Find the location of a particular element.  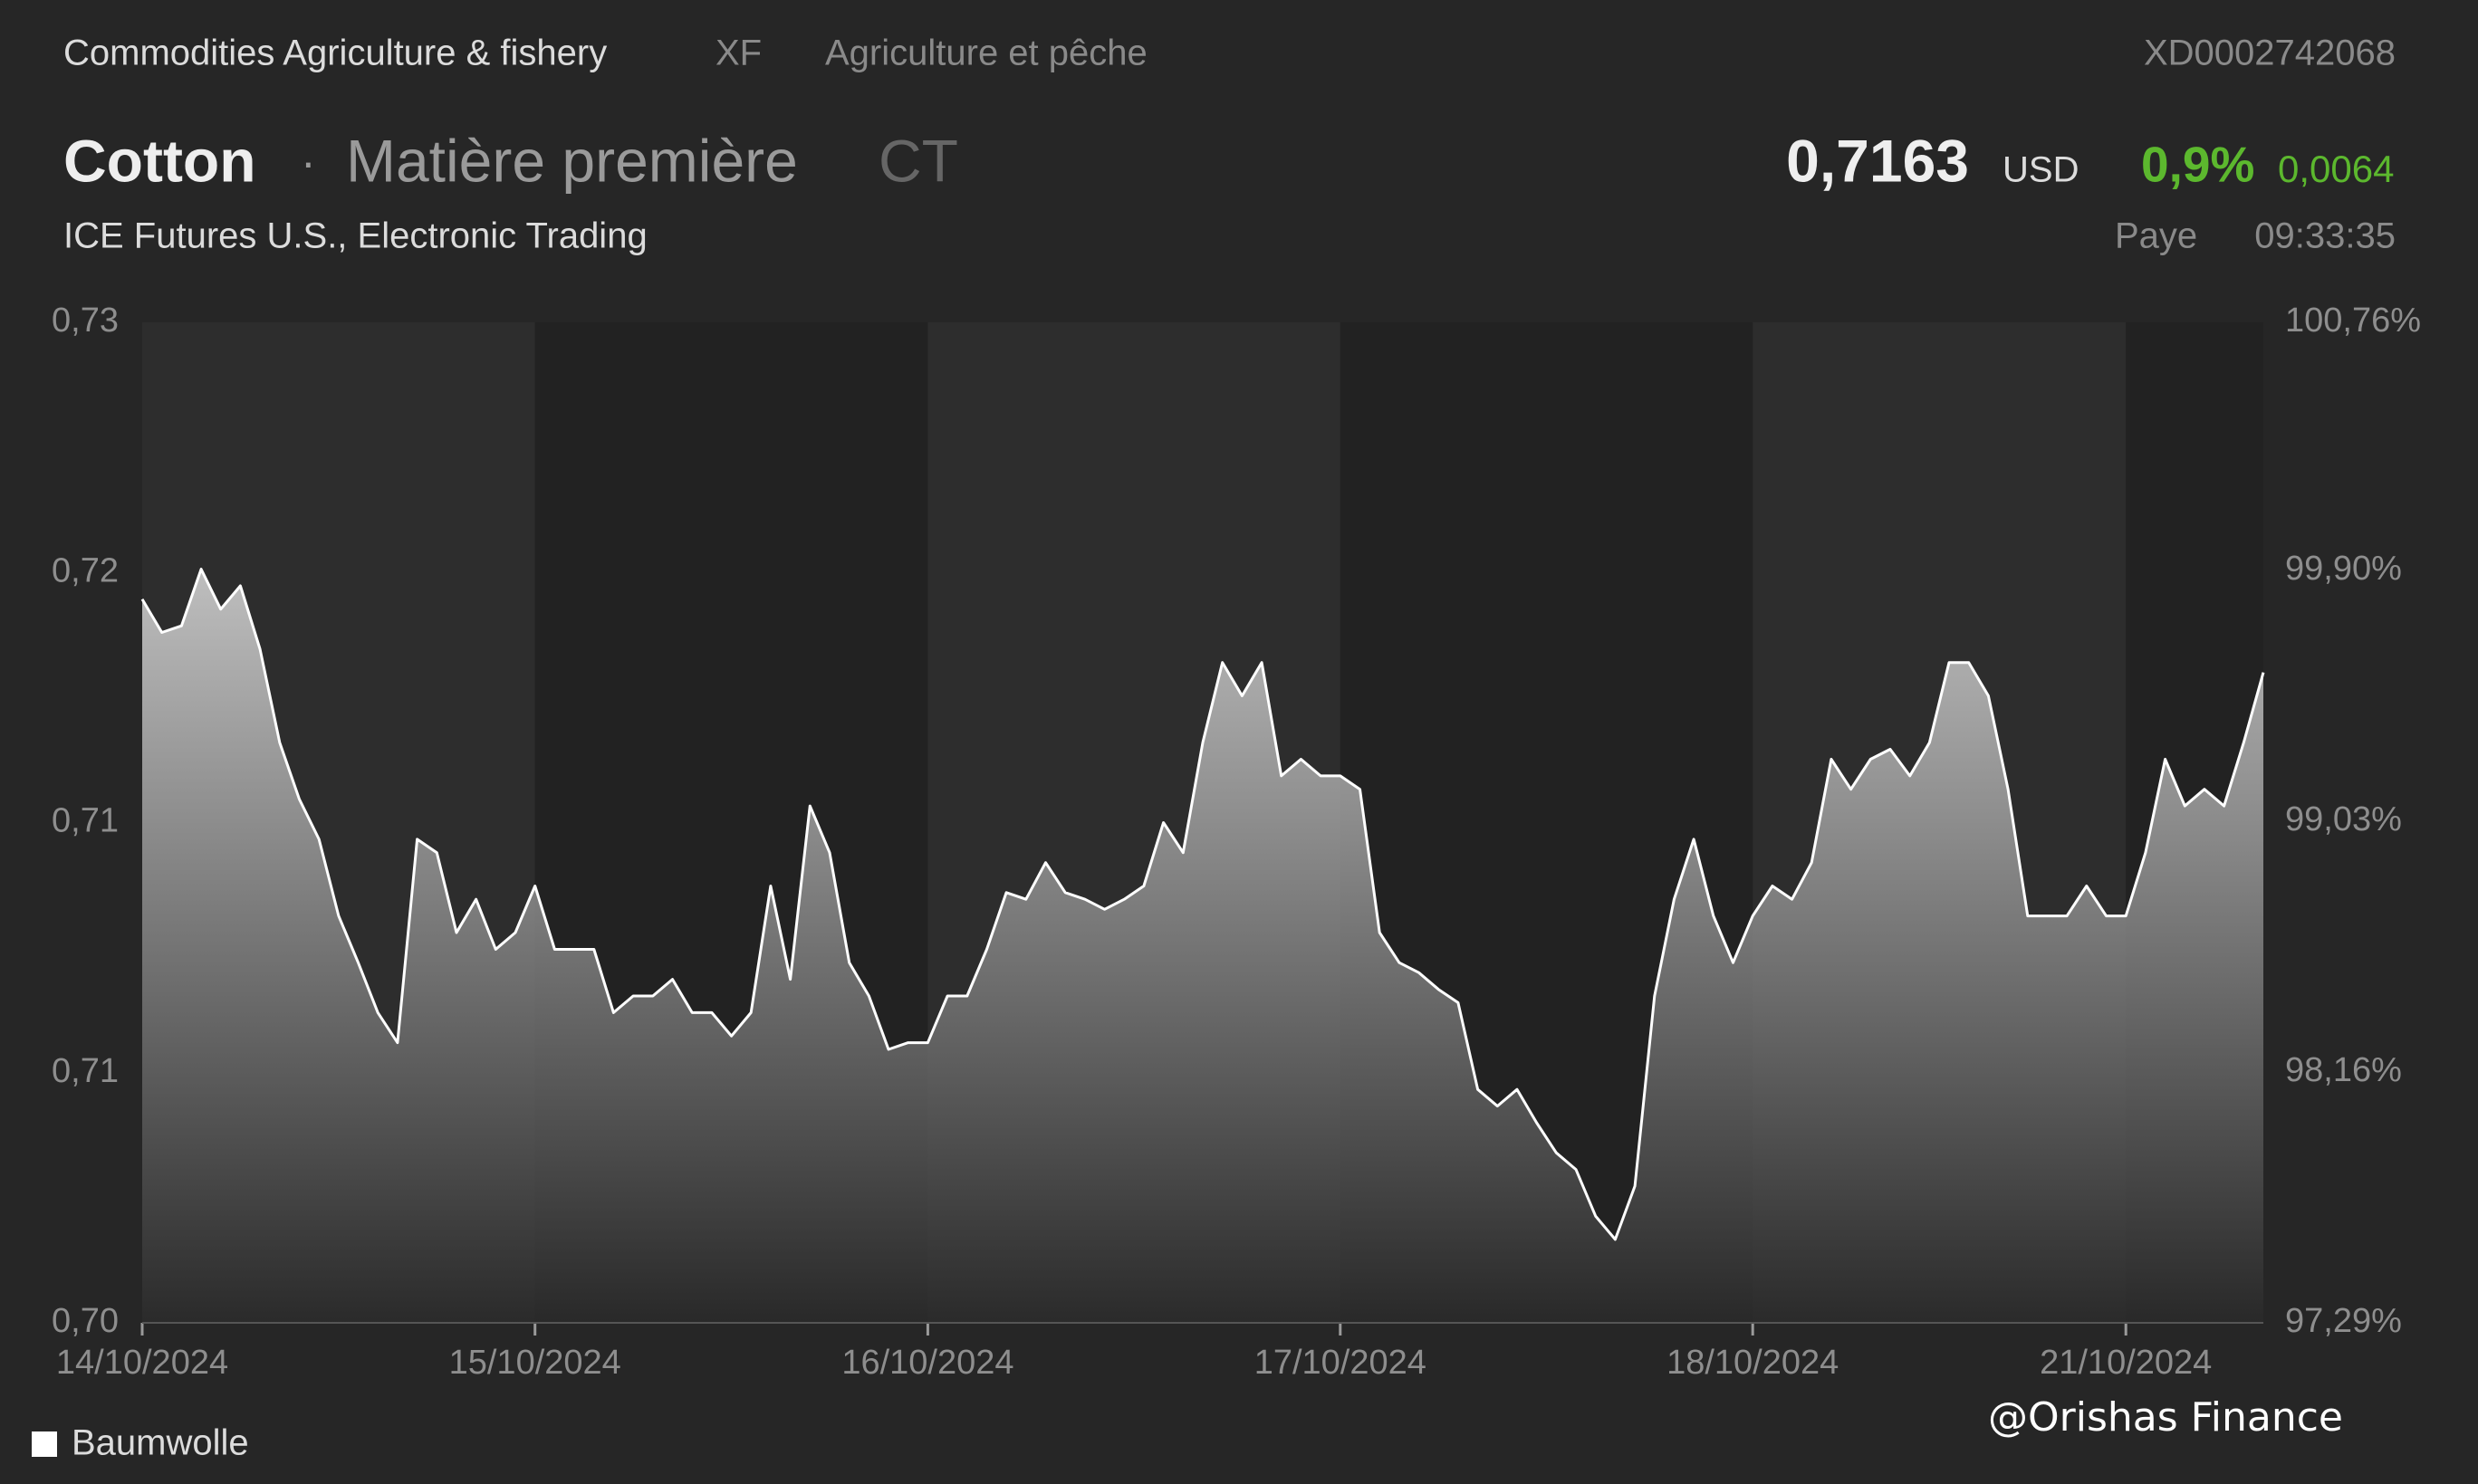

y2-tick-label: 99,03% is located at coordinates (2343, 819).